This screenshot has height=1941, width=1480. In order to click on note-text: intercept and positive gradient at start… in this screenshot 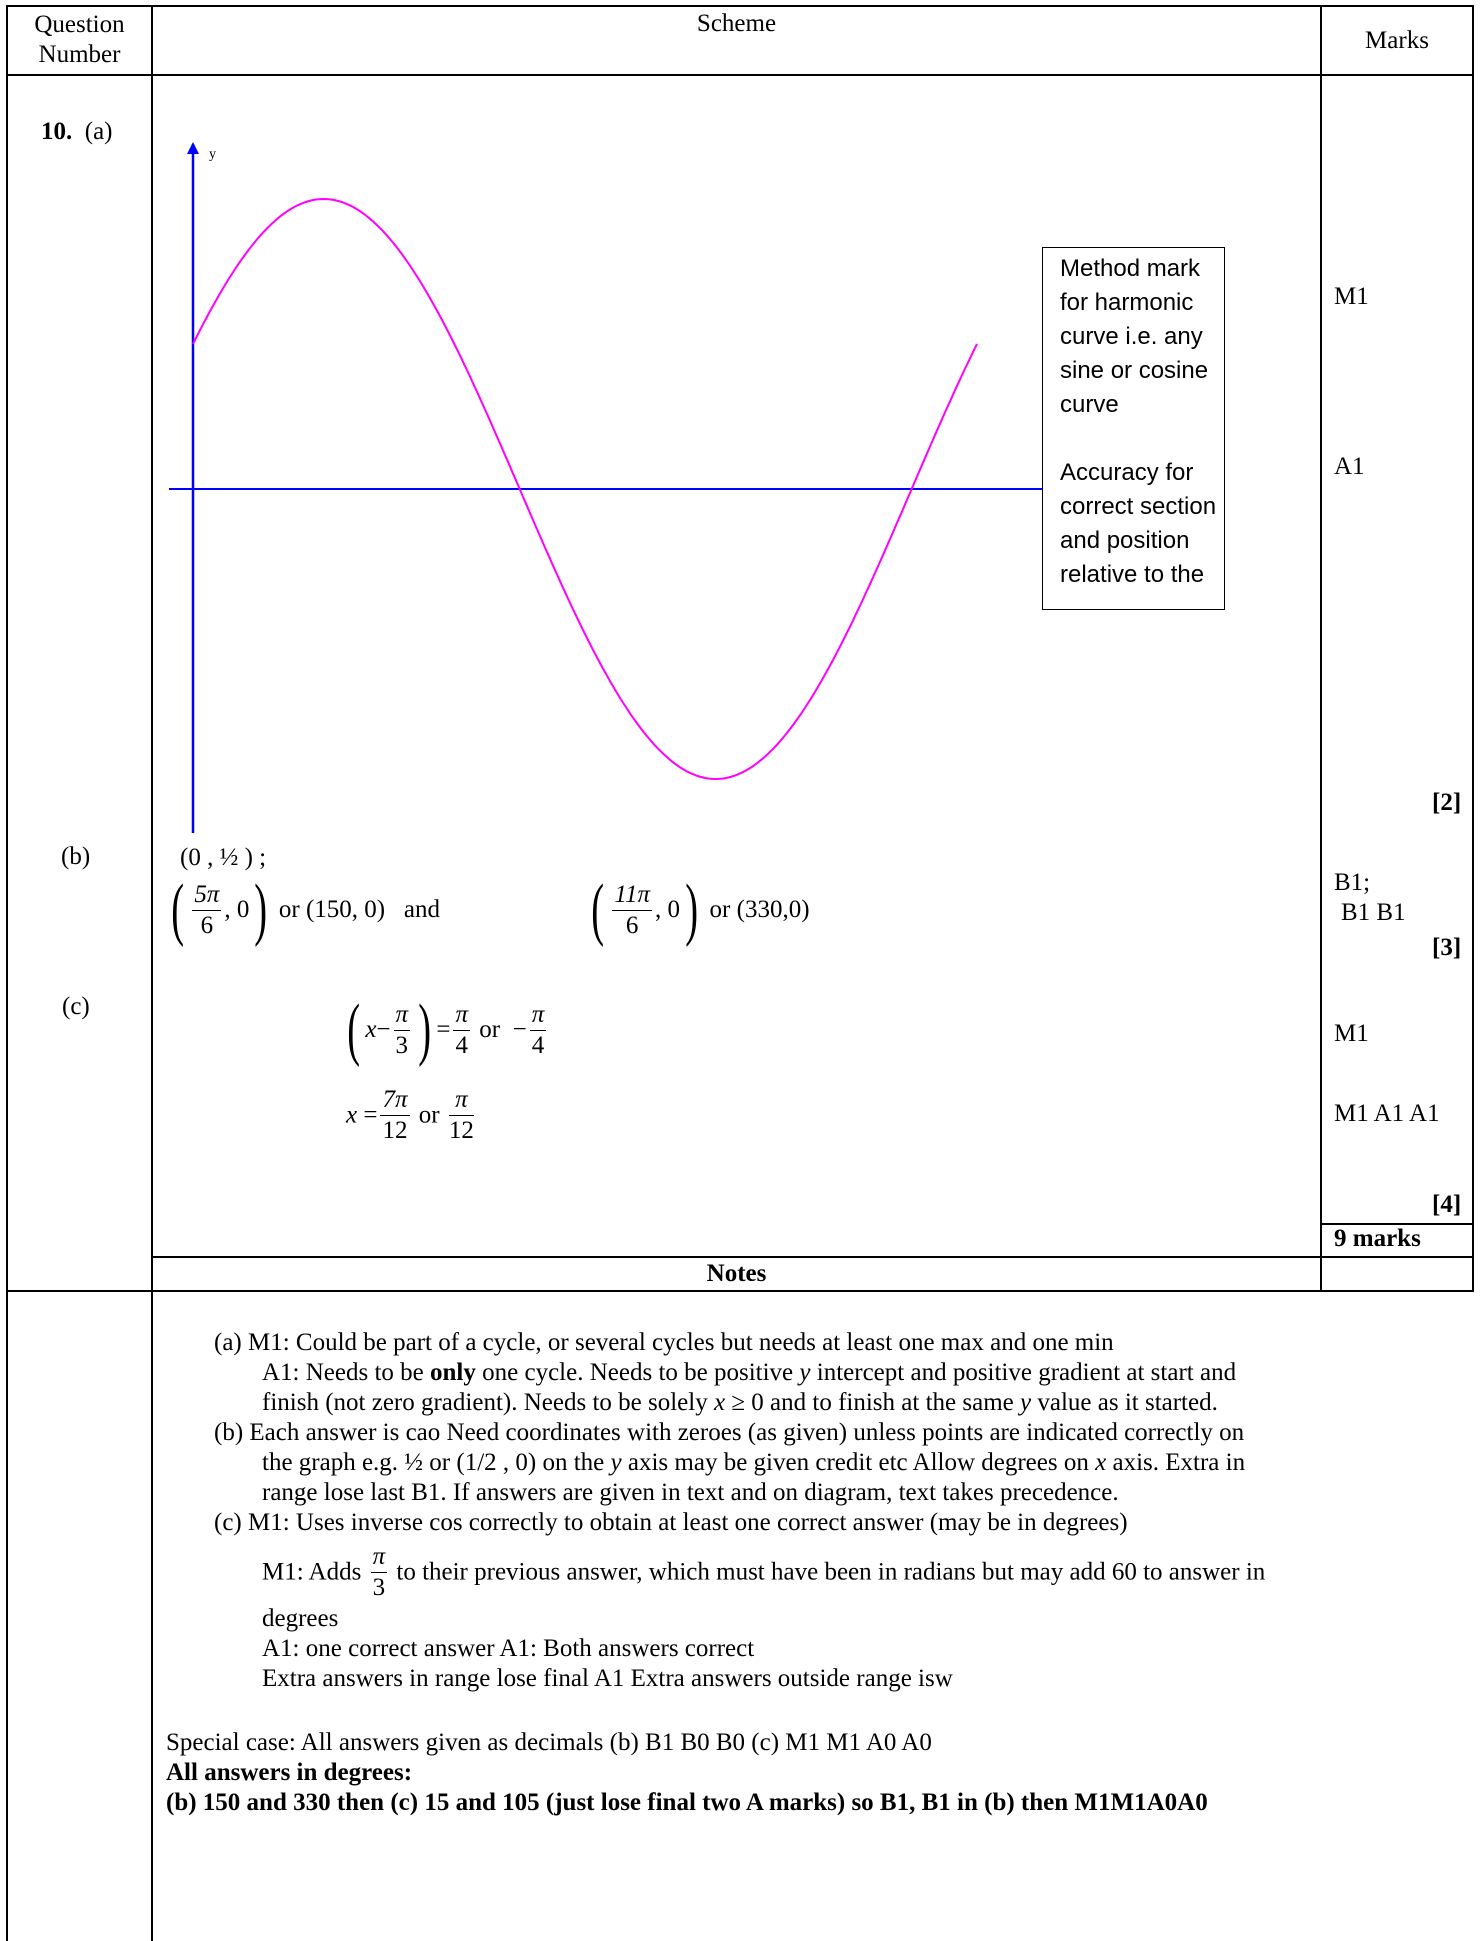, I will do `click(1023, 1372)`.